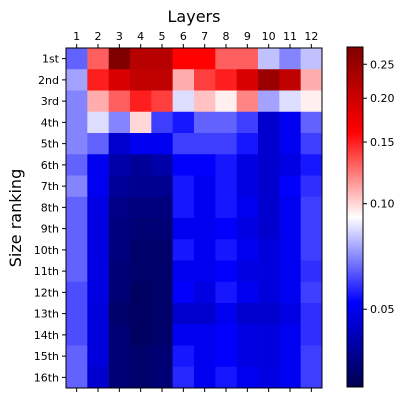 This screenshot has height=402, width=408. Describe the element at coordinates (46, 314) in the screenshot. I see `y-tick-label: 13th` at that location.